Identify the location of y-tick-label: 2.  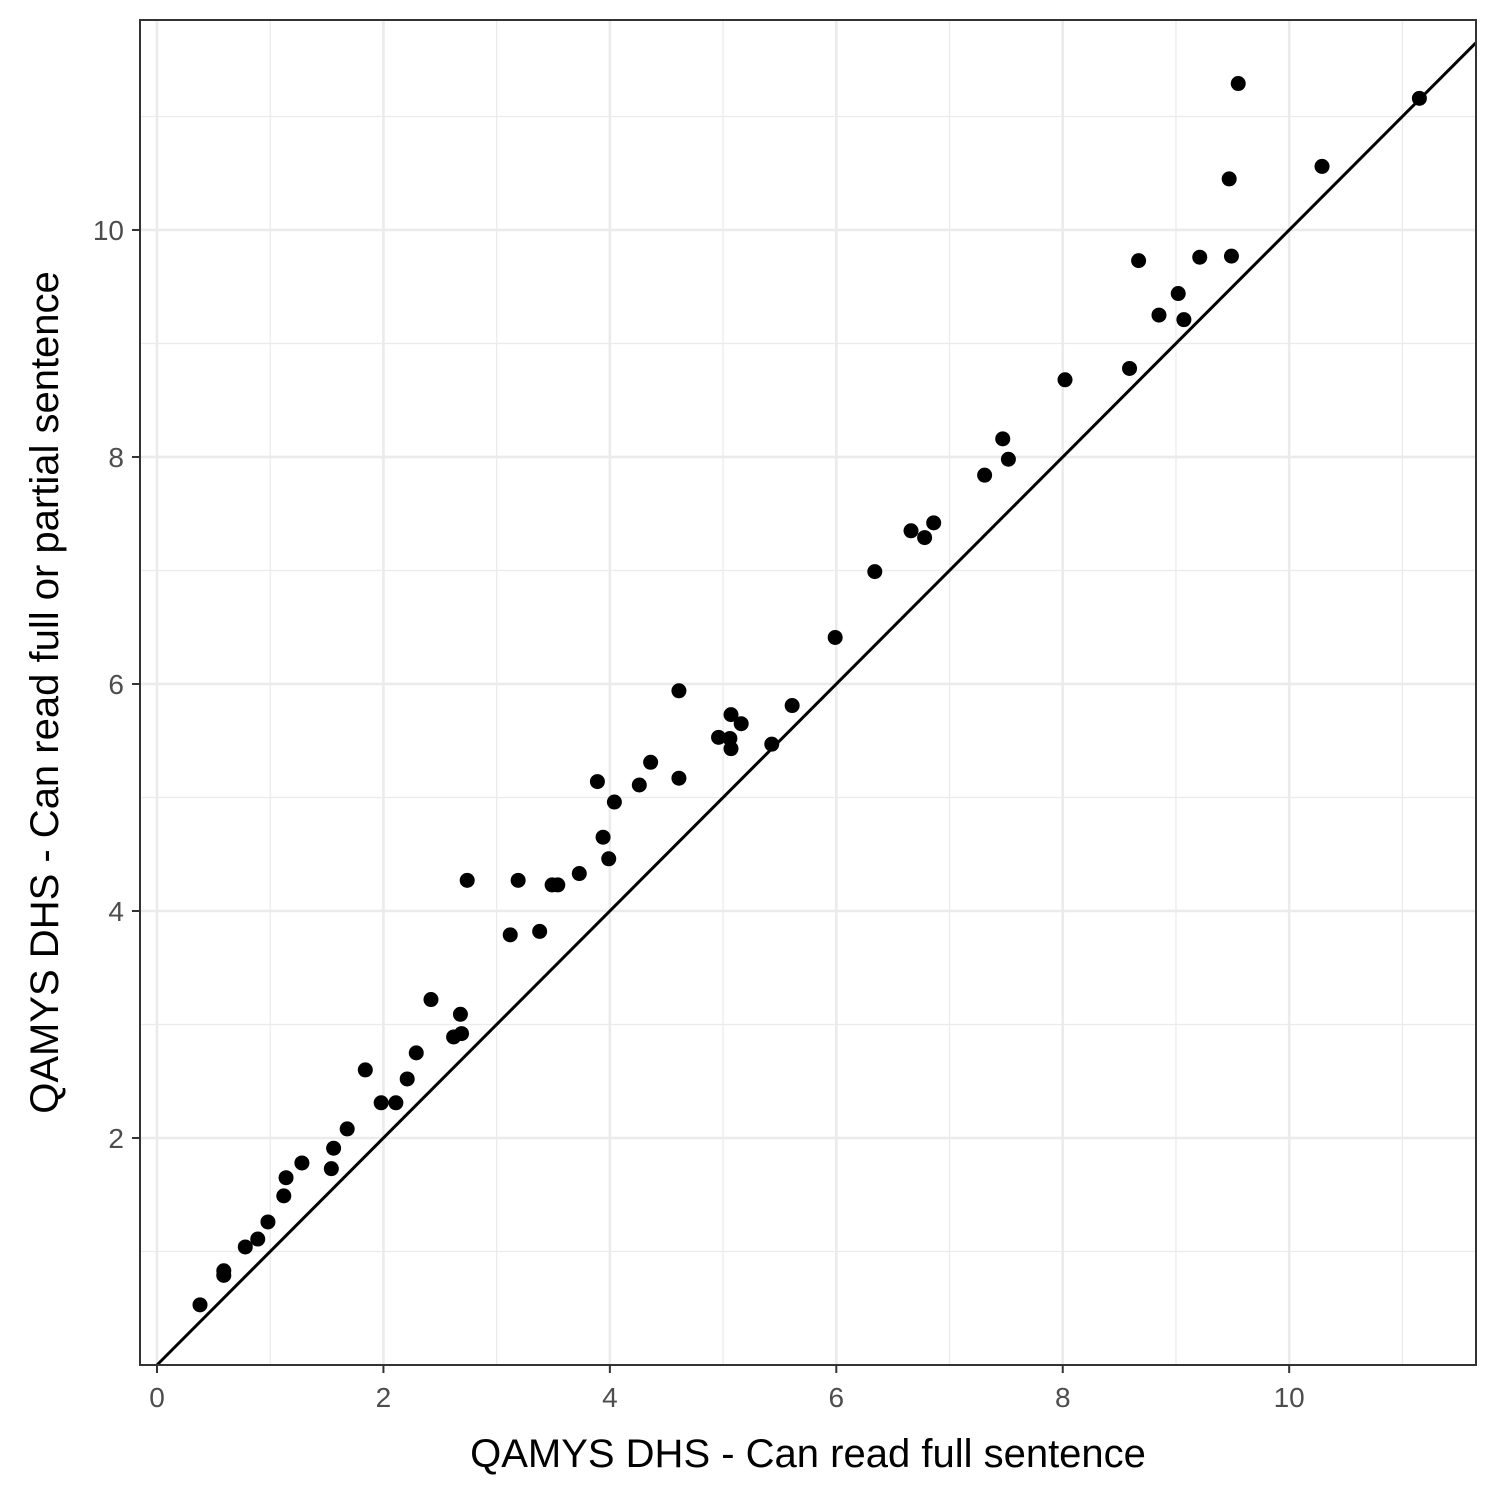
(116, 1138).